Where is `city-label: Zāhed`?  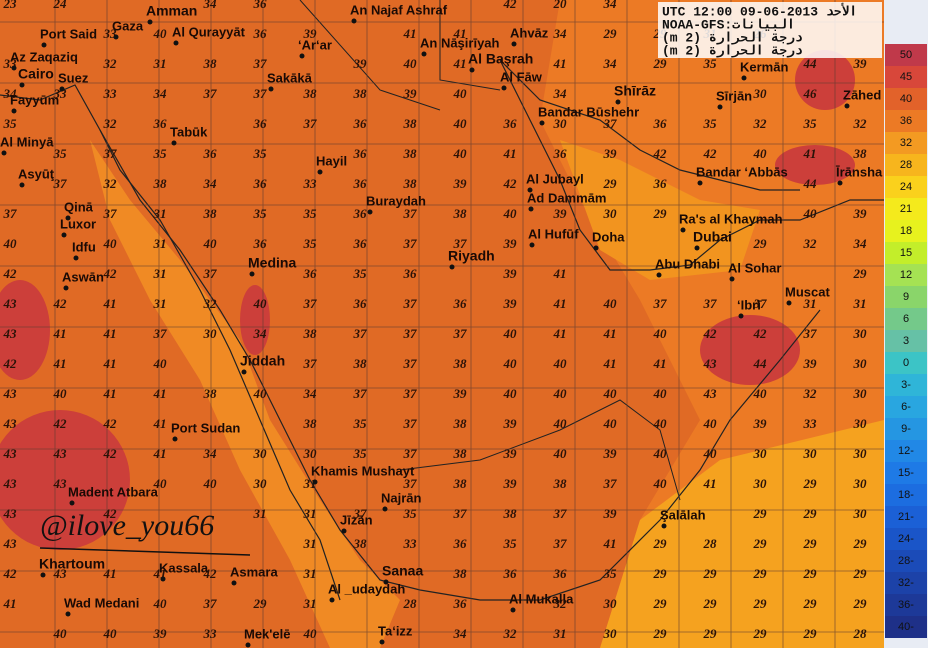 city-label: Zāhed is located at coordinates (862, 94).